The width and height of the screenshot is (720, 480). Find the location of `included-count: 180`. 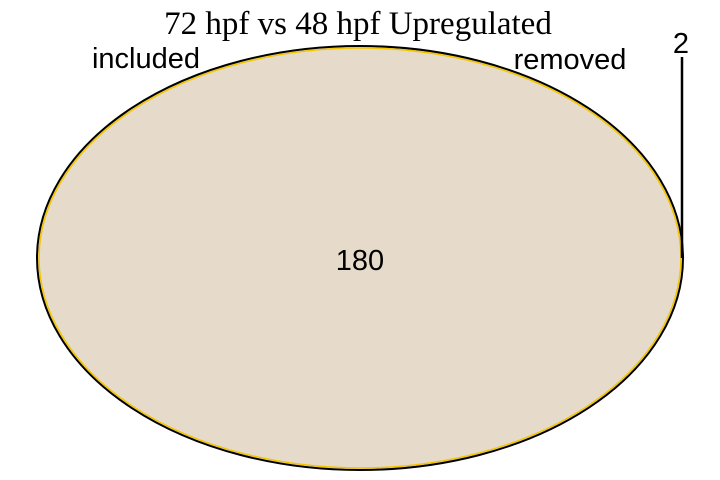

included-count: 180 is located at coordinates (360, 261).